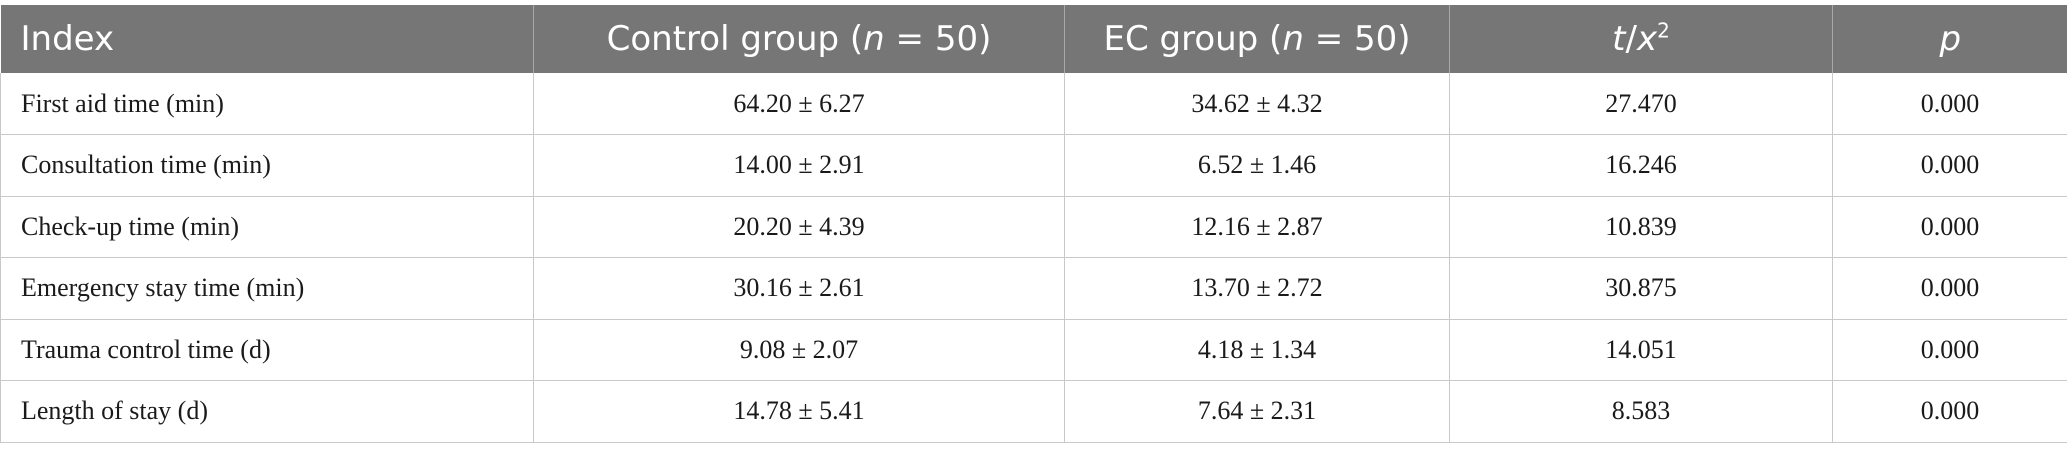 The image size is (2067, 460). I want to click on cell-ec: 6.52 ± 1.46, so click(1257, 165).